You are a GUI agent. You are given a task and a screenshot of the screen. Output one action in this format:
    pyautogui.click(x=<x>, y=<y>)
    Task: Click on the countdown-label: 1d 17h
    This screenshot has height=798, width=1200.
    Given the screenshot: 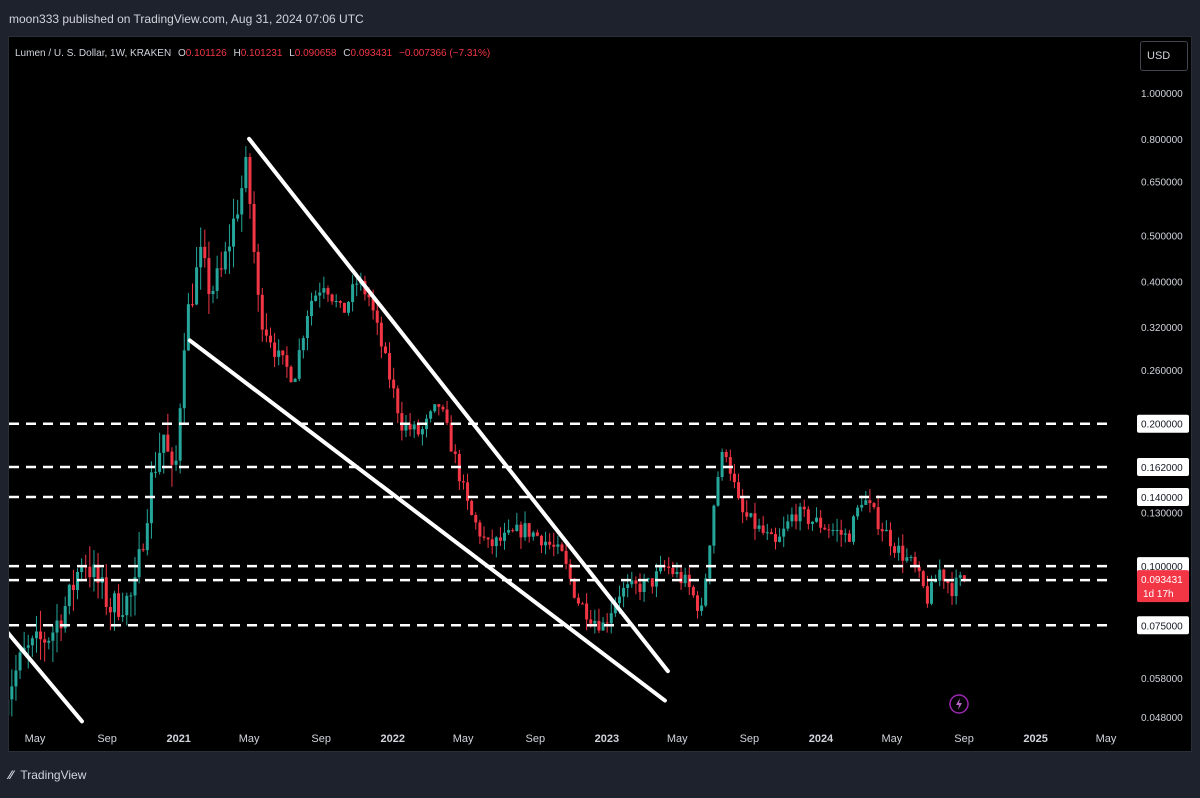 What is the action you would take?
    pyautogui.click(x=1158, y=594)
    